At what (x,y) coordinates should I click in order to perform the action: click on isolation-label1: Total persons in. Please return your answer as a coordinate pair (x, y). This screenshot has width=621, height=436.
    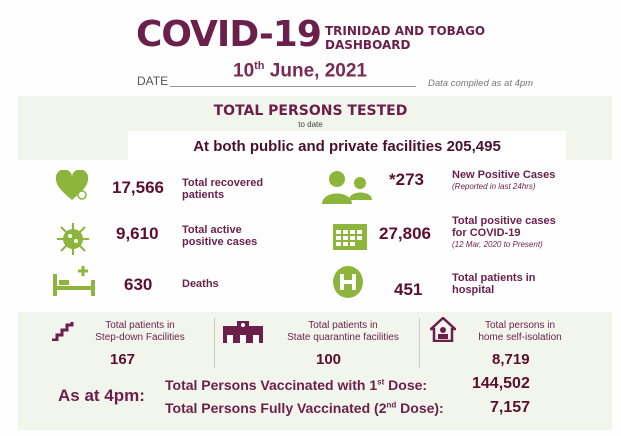
    Looking at the image, I should click on (520, 325).